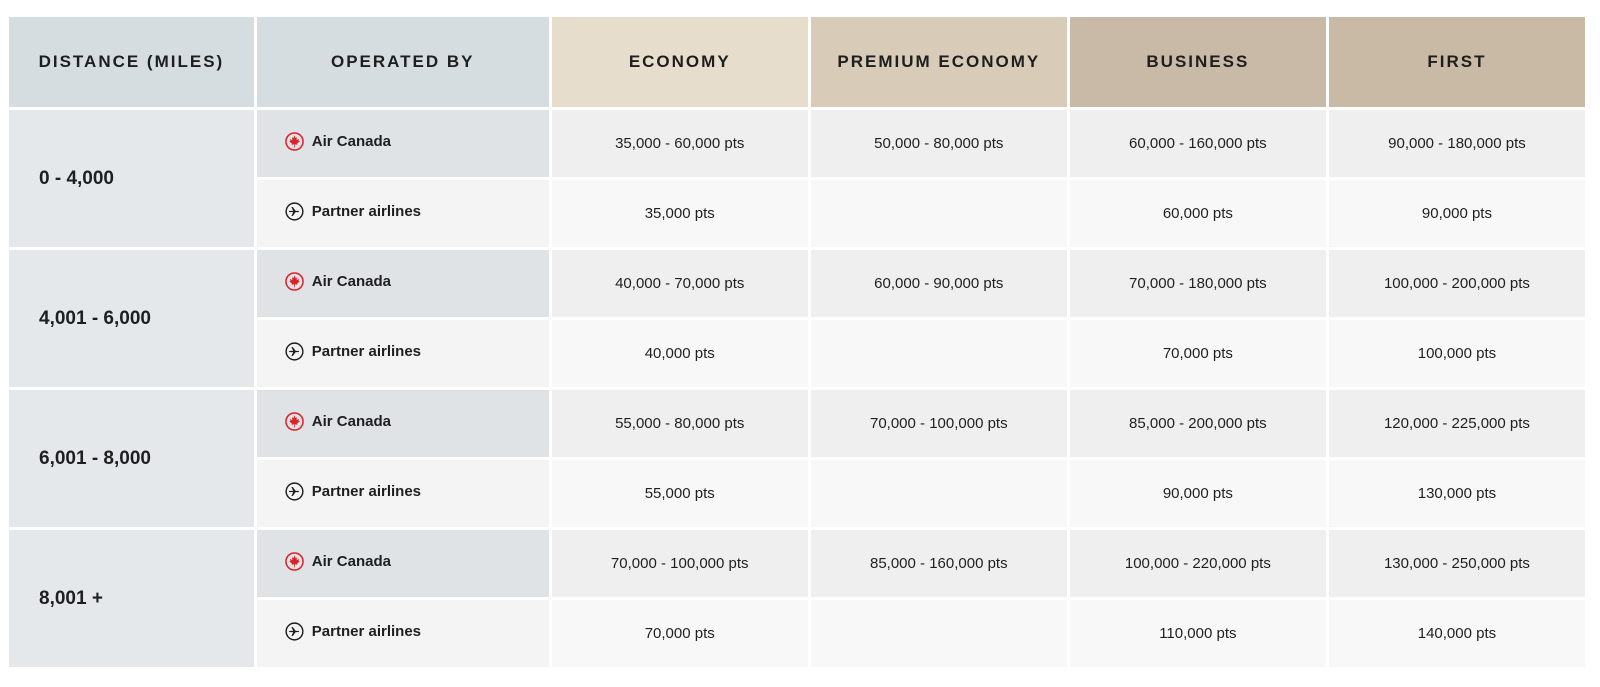 Image resolution: width=1600 pixels, height=687 pixels. Describe the element at coordinates (1457, 423) in the screenshot. I see `first-points: 120,000 - 225,000 pts` at that location.